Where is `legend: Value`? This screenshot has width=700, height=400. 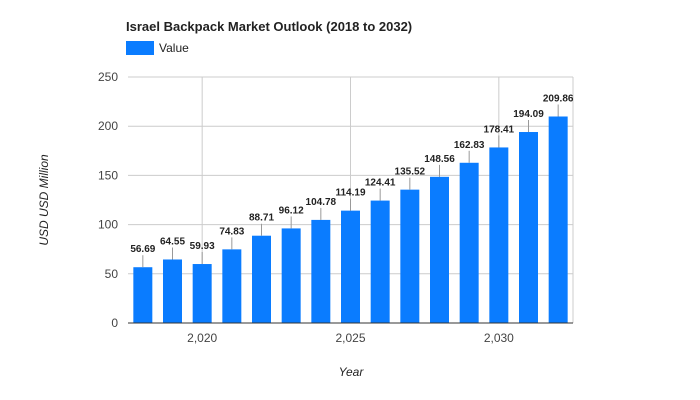 legend: Value is located at coordinates (157, 48).